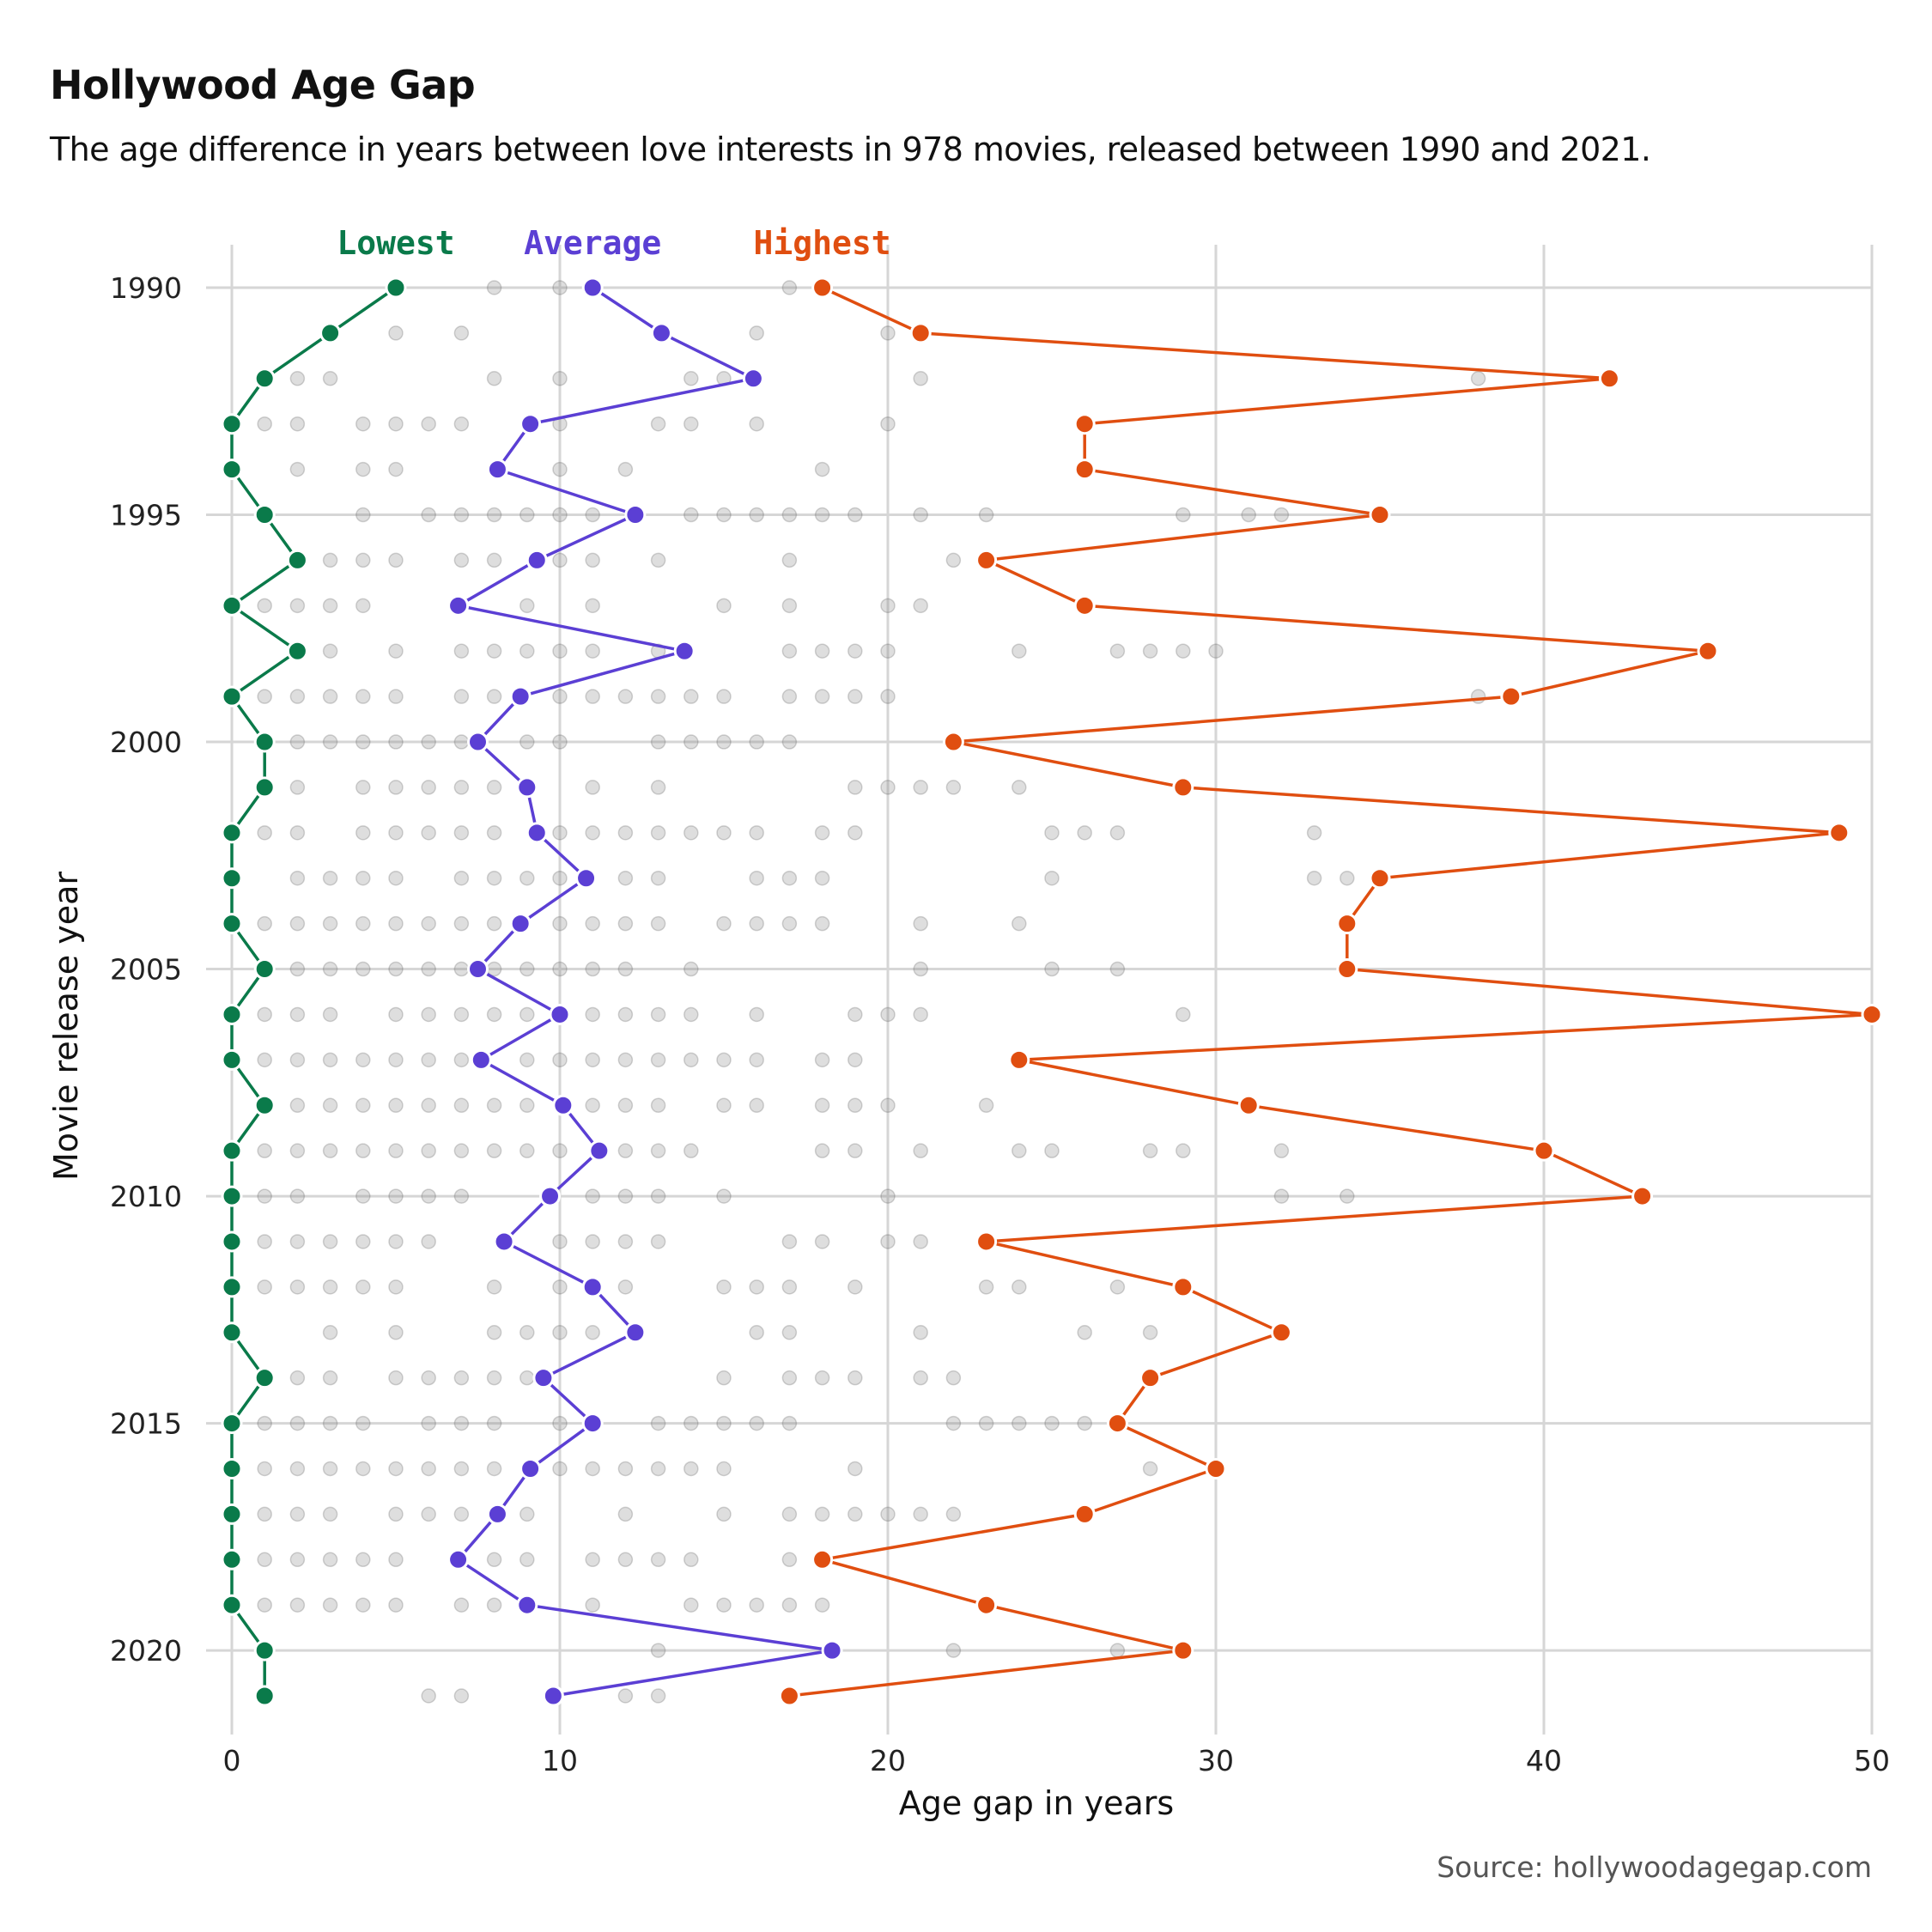  What do you see at coordinates (396, 243) in the screenshot?
I see `lowest-legend-label: Lowest` at bounding box center [396, 243].